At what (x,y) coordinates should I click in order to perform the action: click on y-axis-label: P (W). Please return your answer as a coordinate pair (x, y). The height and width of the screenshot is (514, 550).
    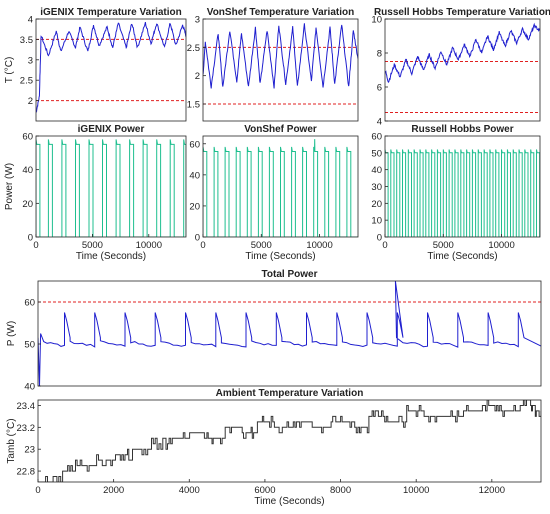
    Looking at the image, I should click on (11, 333).